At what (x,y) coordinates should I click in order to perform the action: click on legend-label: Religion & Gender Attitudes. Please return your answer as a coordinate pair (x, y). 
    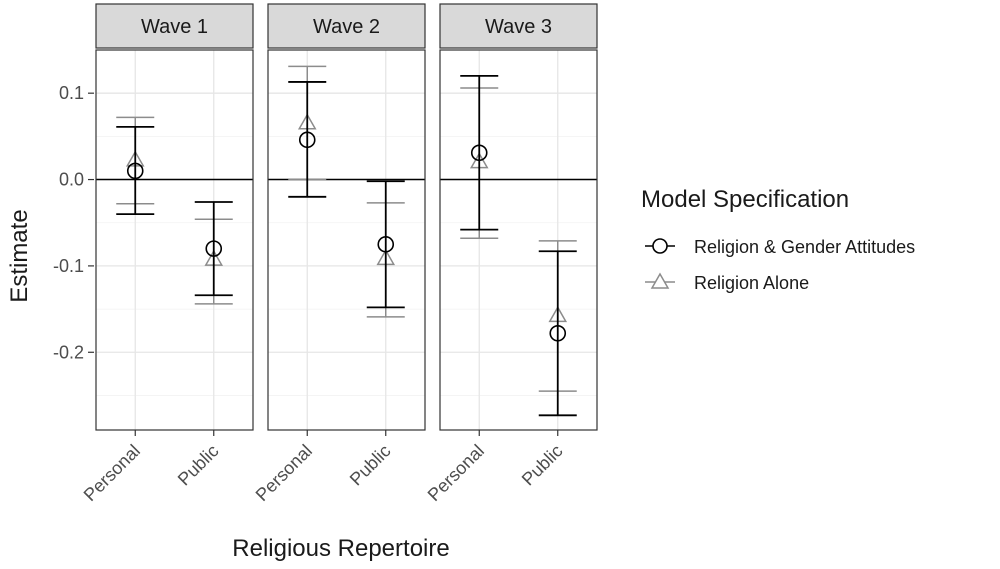
    Looking at the image, I should click on (804, 247).